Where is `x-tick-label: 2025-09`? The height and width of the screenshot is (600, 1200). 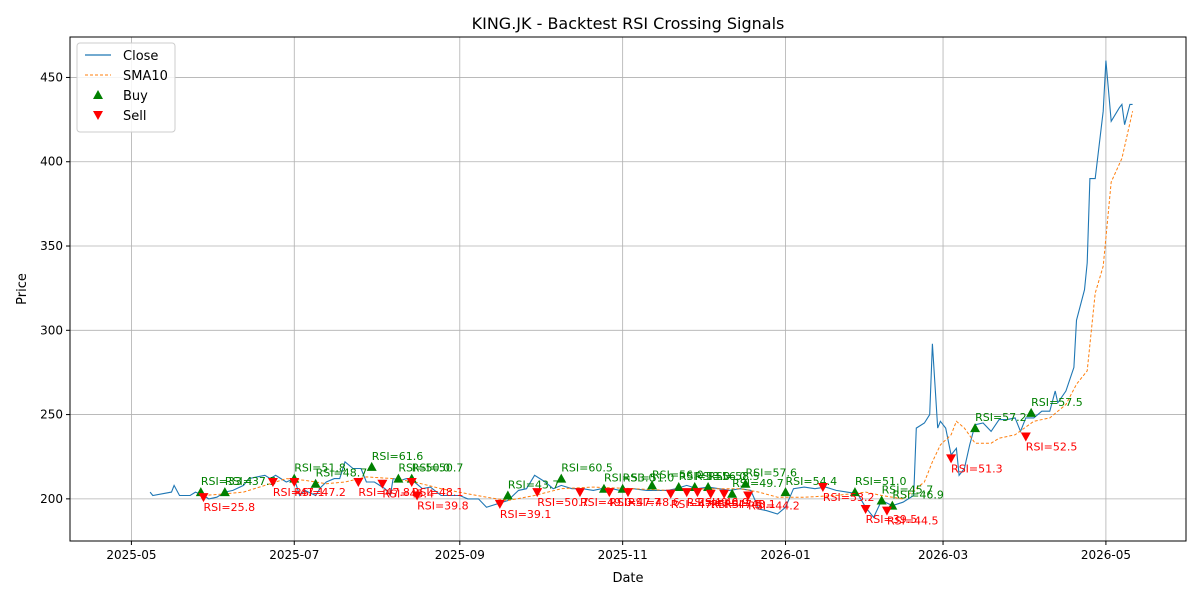
x-tick-label: 2025-09 is located at coordinates (460, 555).